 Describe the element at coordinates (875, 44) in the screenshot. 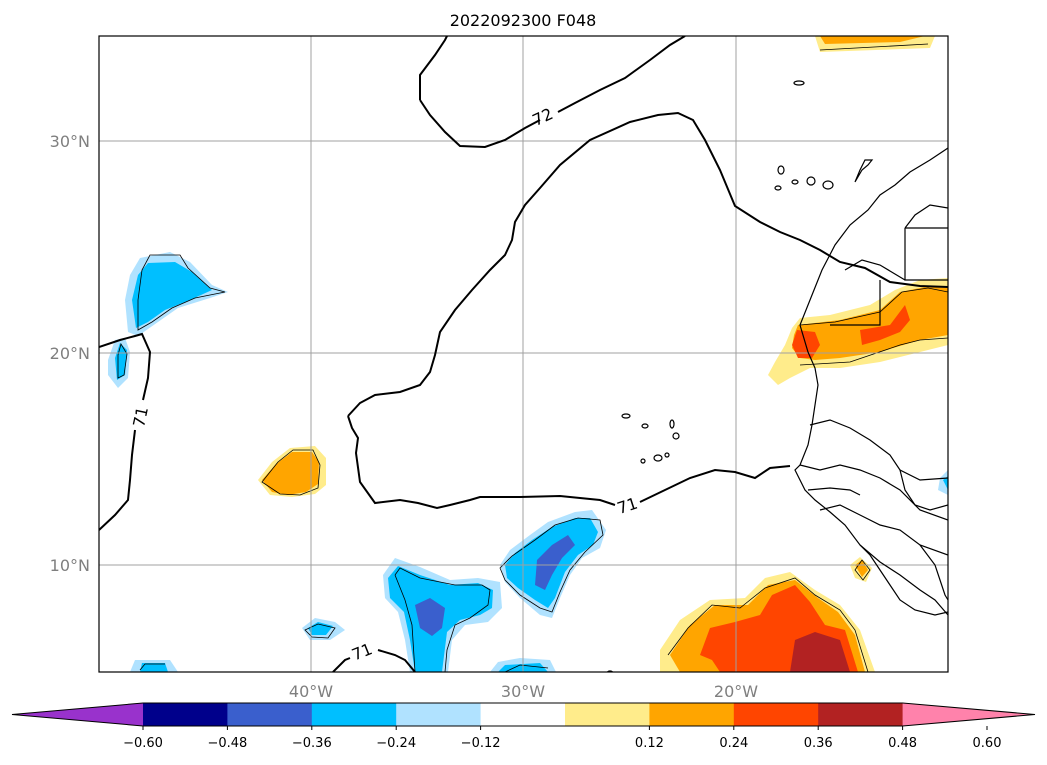

I see `shade-region-northeast` at that location.